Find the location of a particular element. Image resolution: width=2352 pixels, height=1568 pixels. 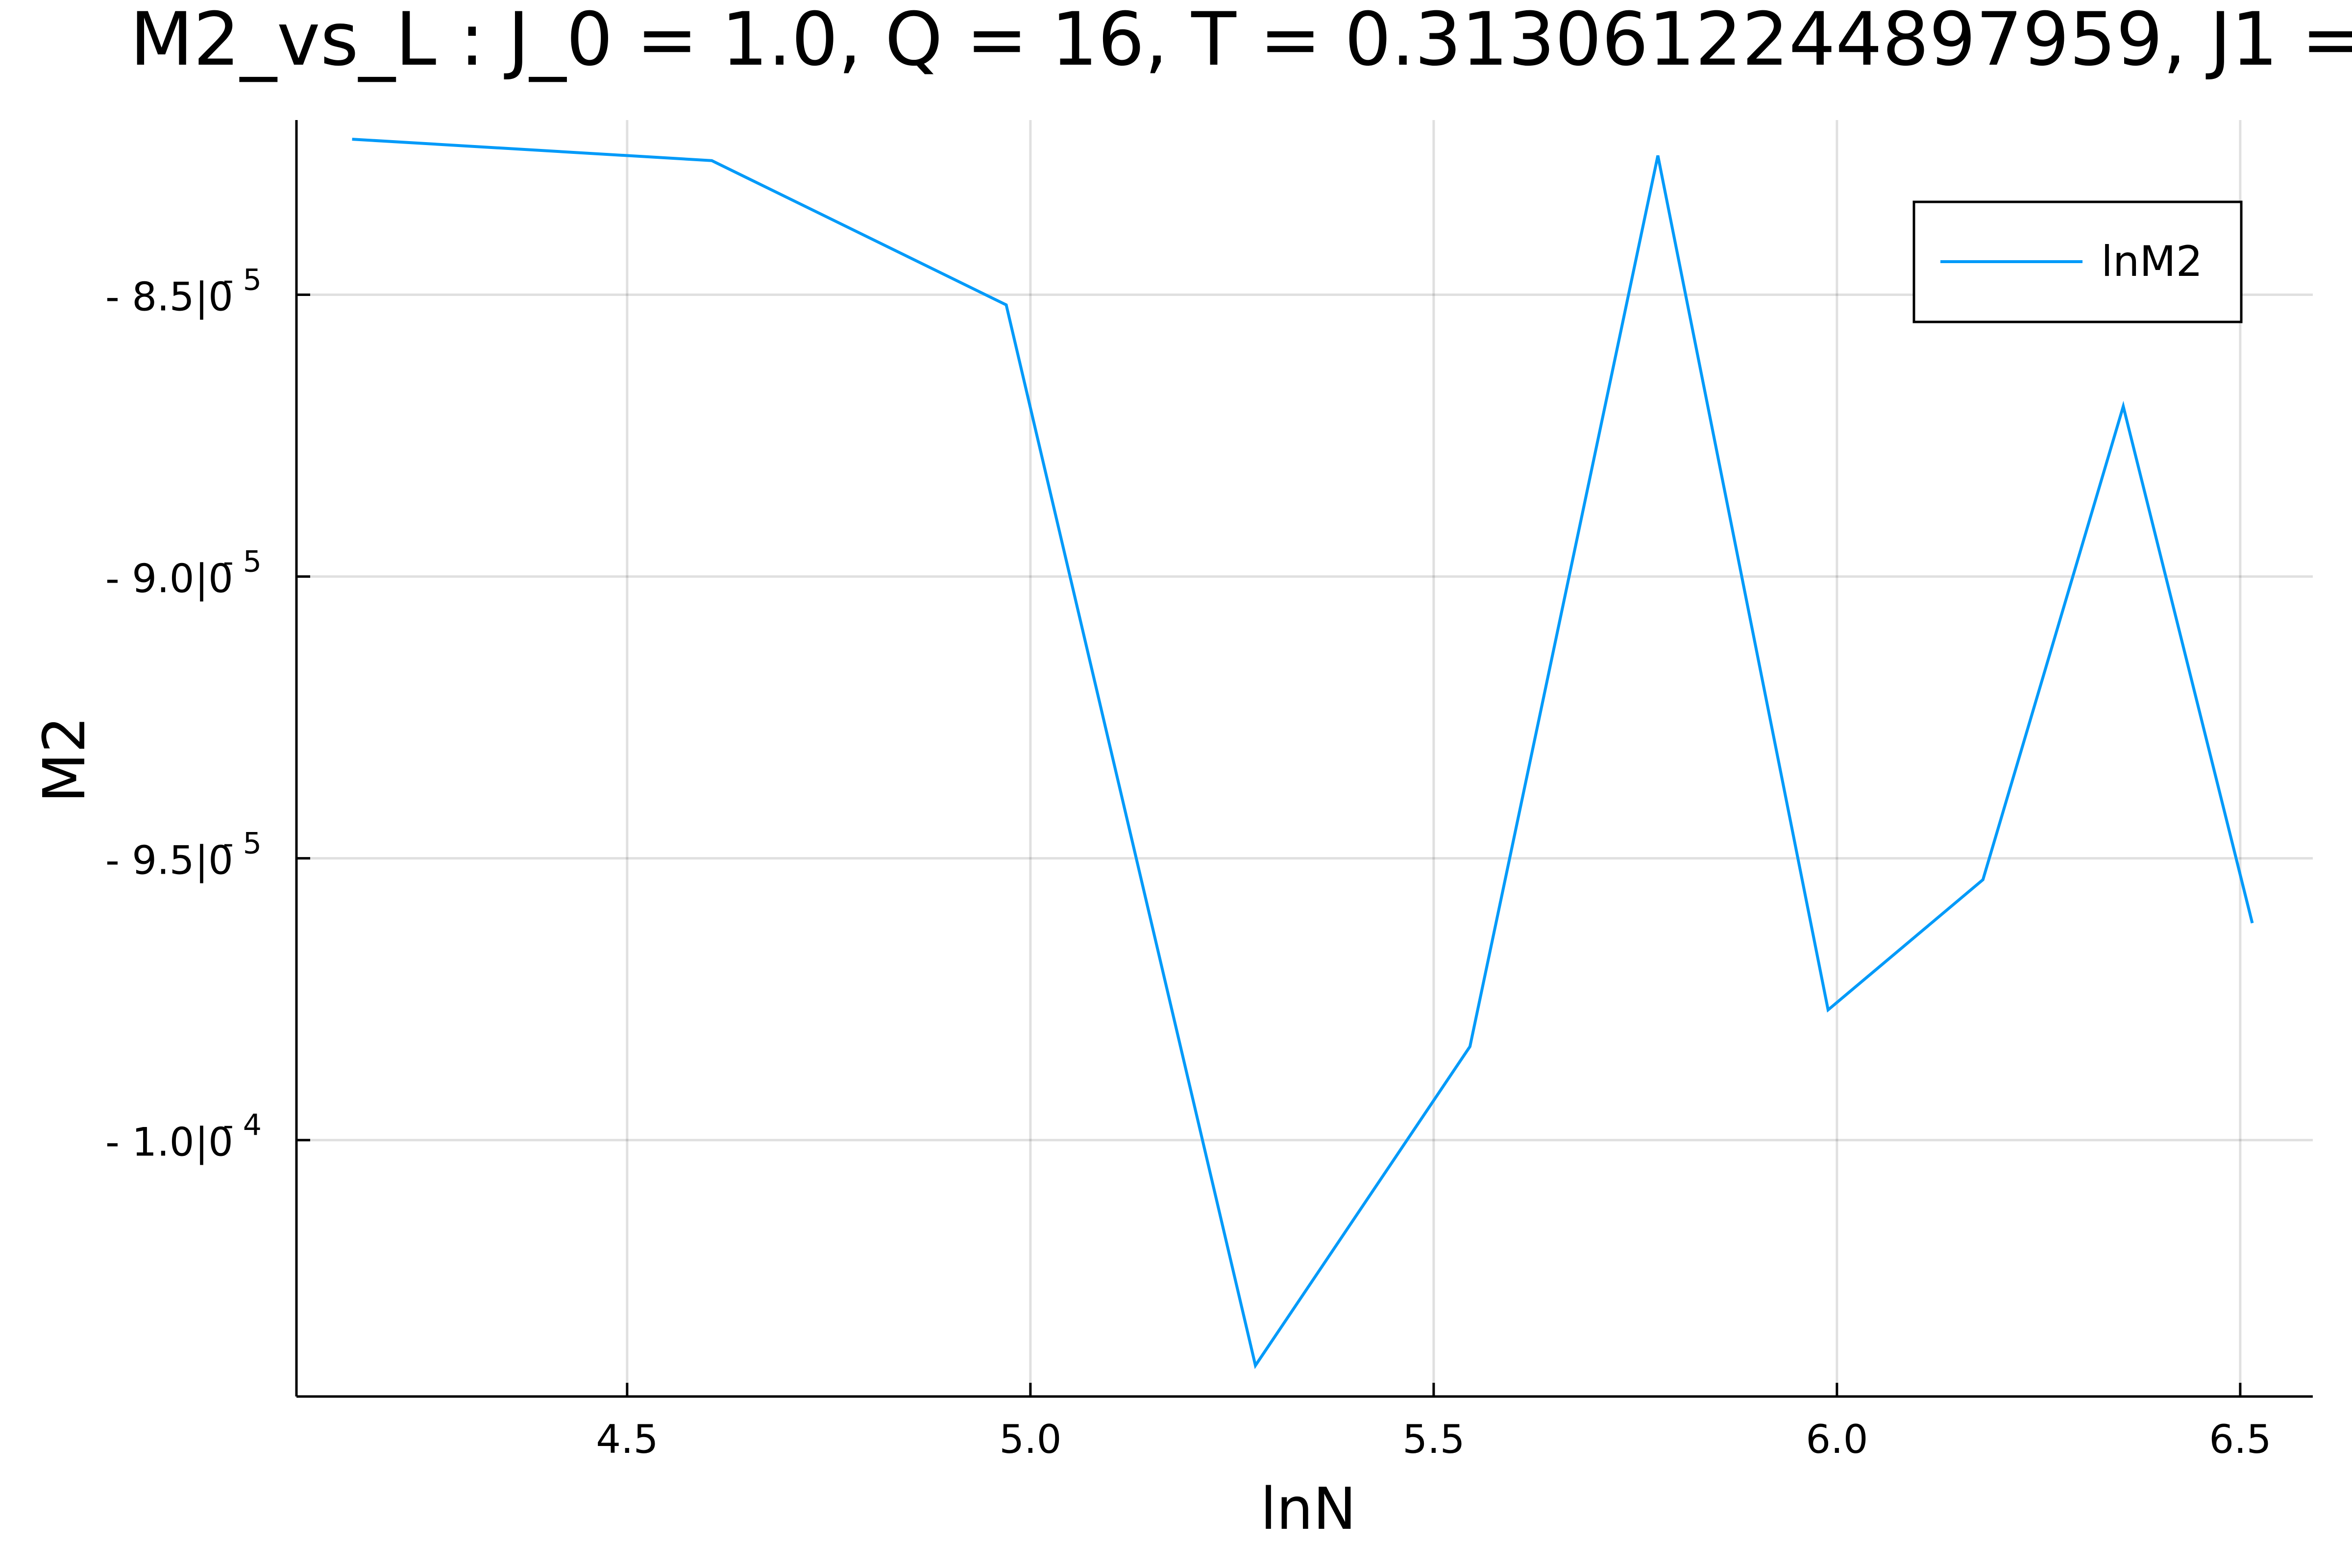

x-tick-label: 5.0 is located at coordinates (1030, 1439).